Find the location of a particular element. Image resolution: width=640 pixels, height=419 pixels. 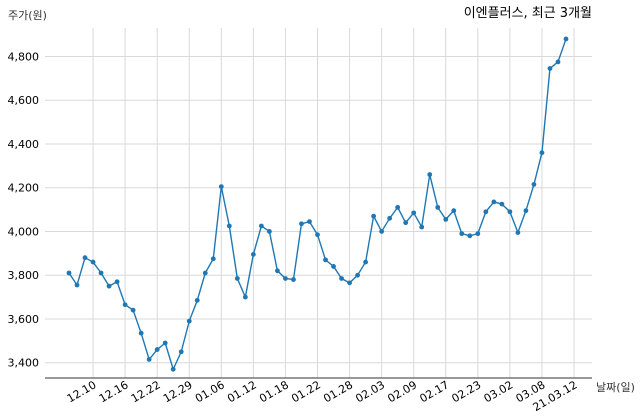

x-tick-label: 02.23 is located at coordinates (467, 391).